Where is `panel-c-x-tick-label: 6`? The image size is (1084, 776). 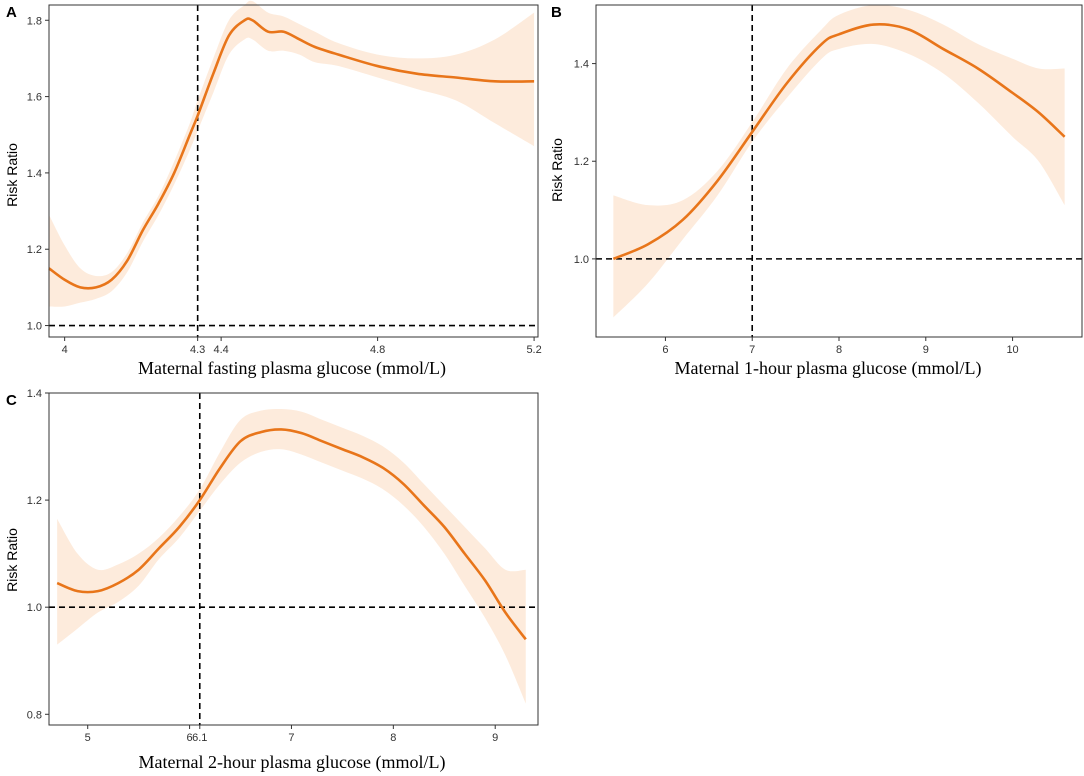 panel-c-x-tick-label: 6 is located at coordinates (190, 738).